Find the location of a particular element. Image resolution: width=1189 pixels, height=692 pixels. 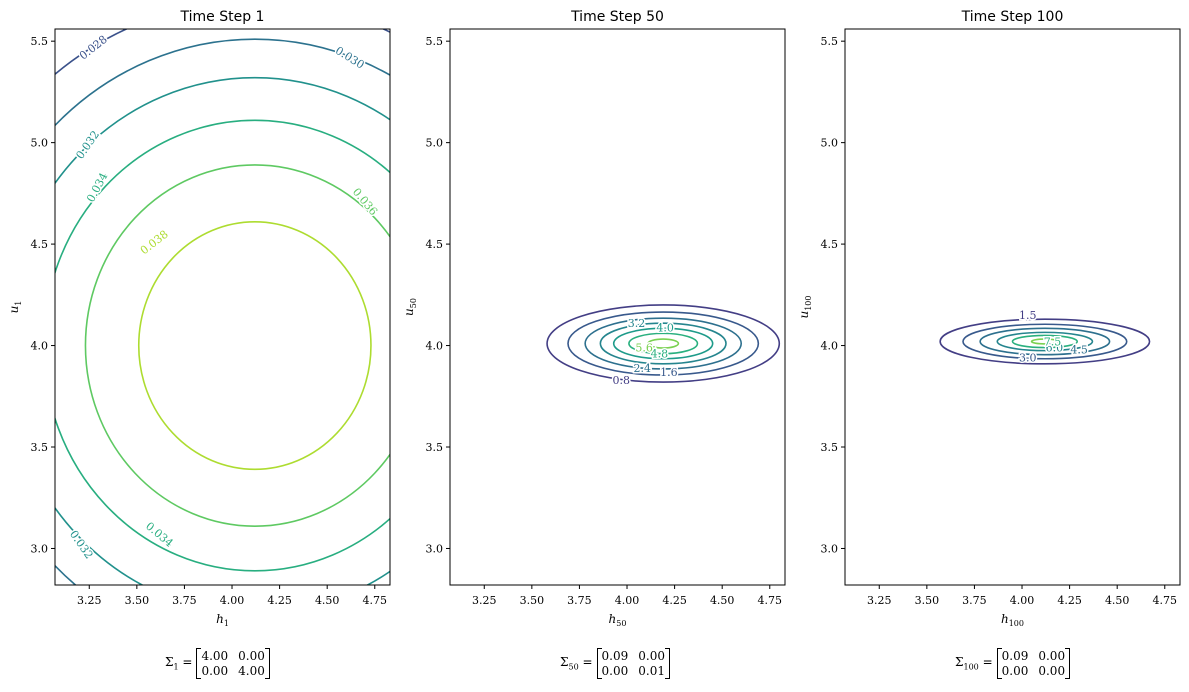

covariance-matrix: 0.09 0.00 0.00 0.01 is located at coordinates (633, 663).